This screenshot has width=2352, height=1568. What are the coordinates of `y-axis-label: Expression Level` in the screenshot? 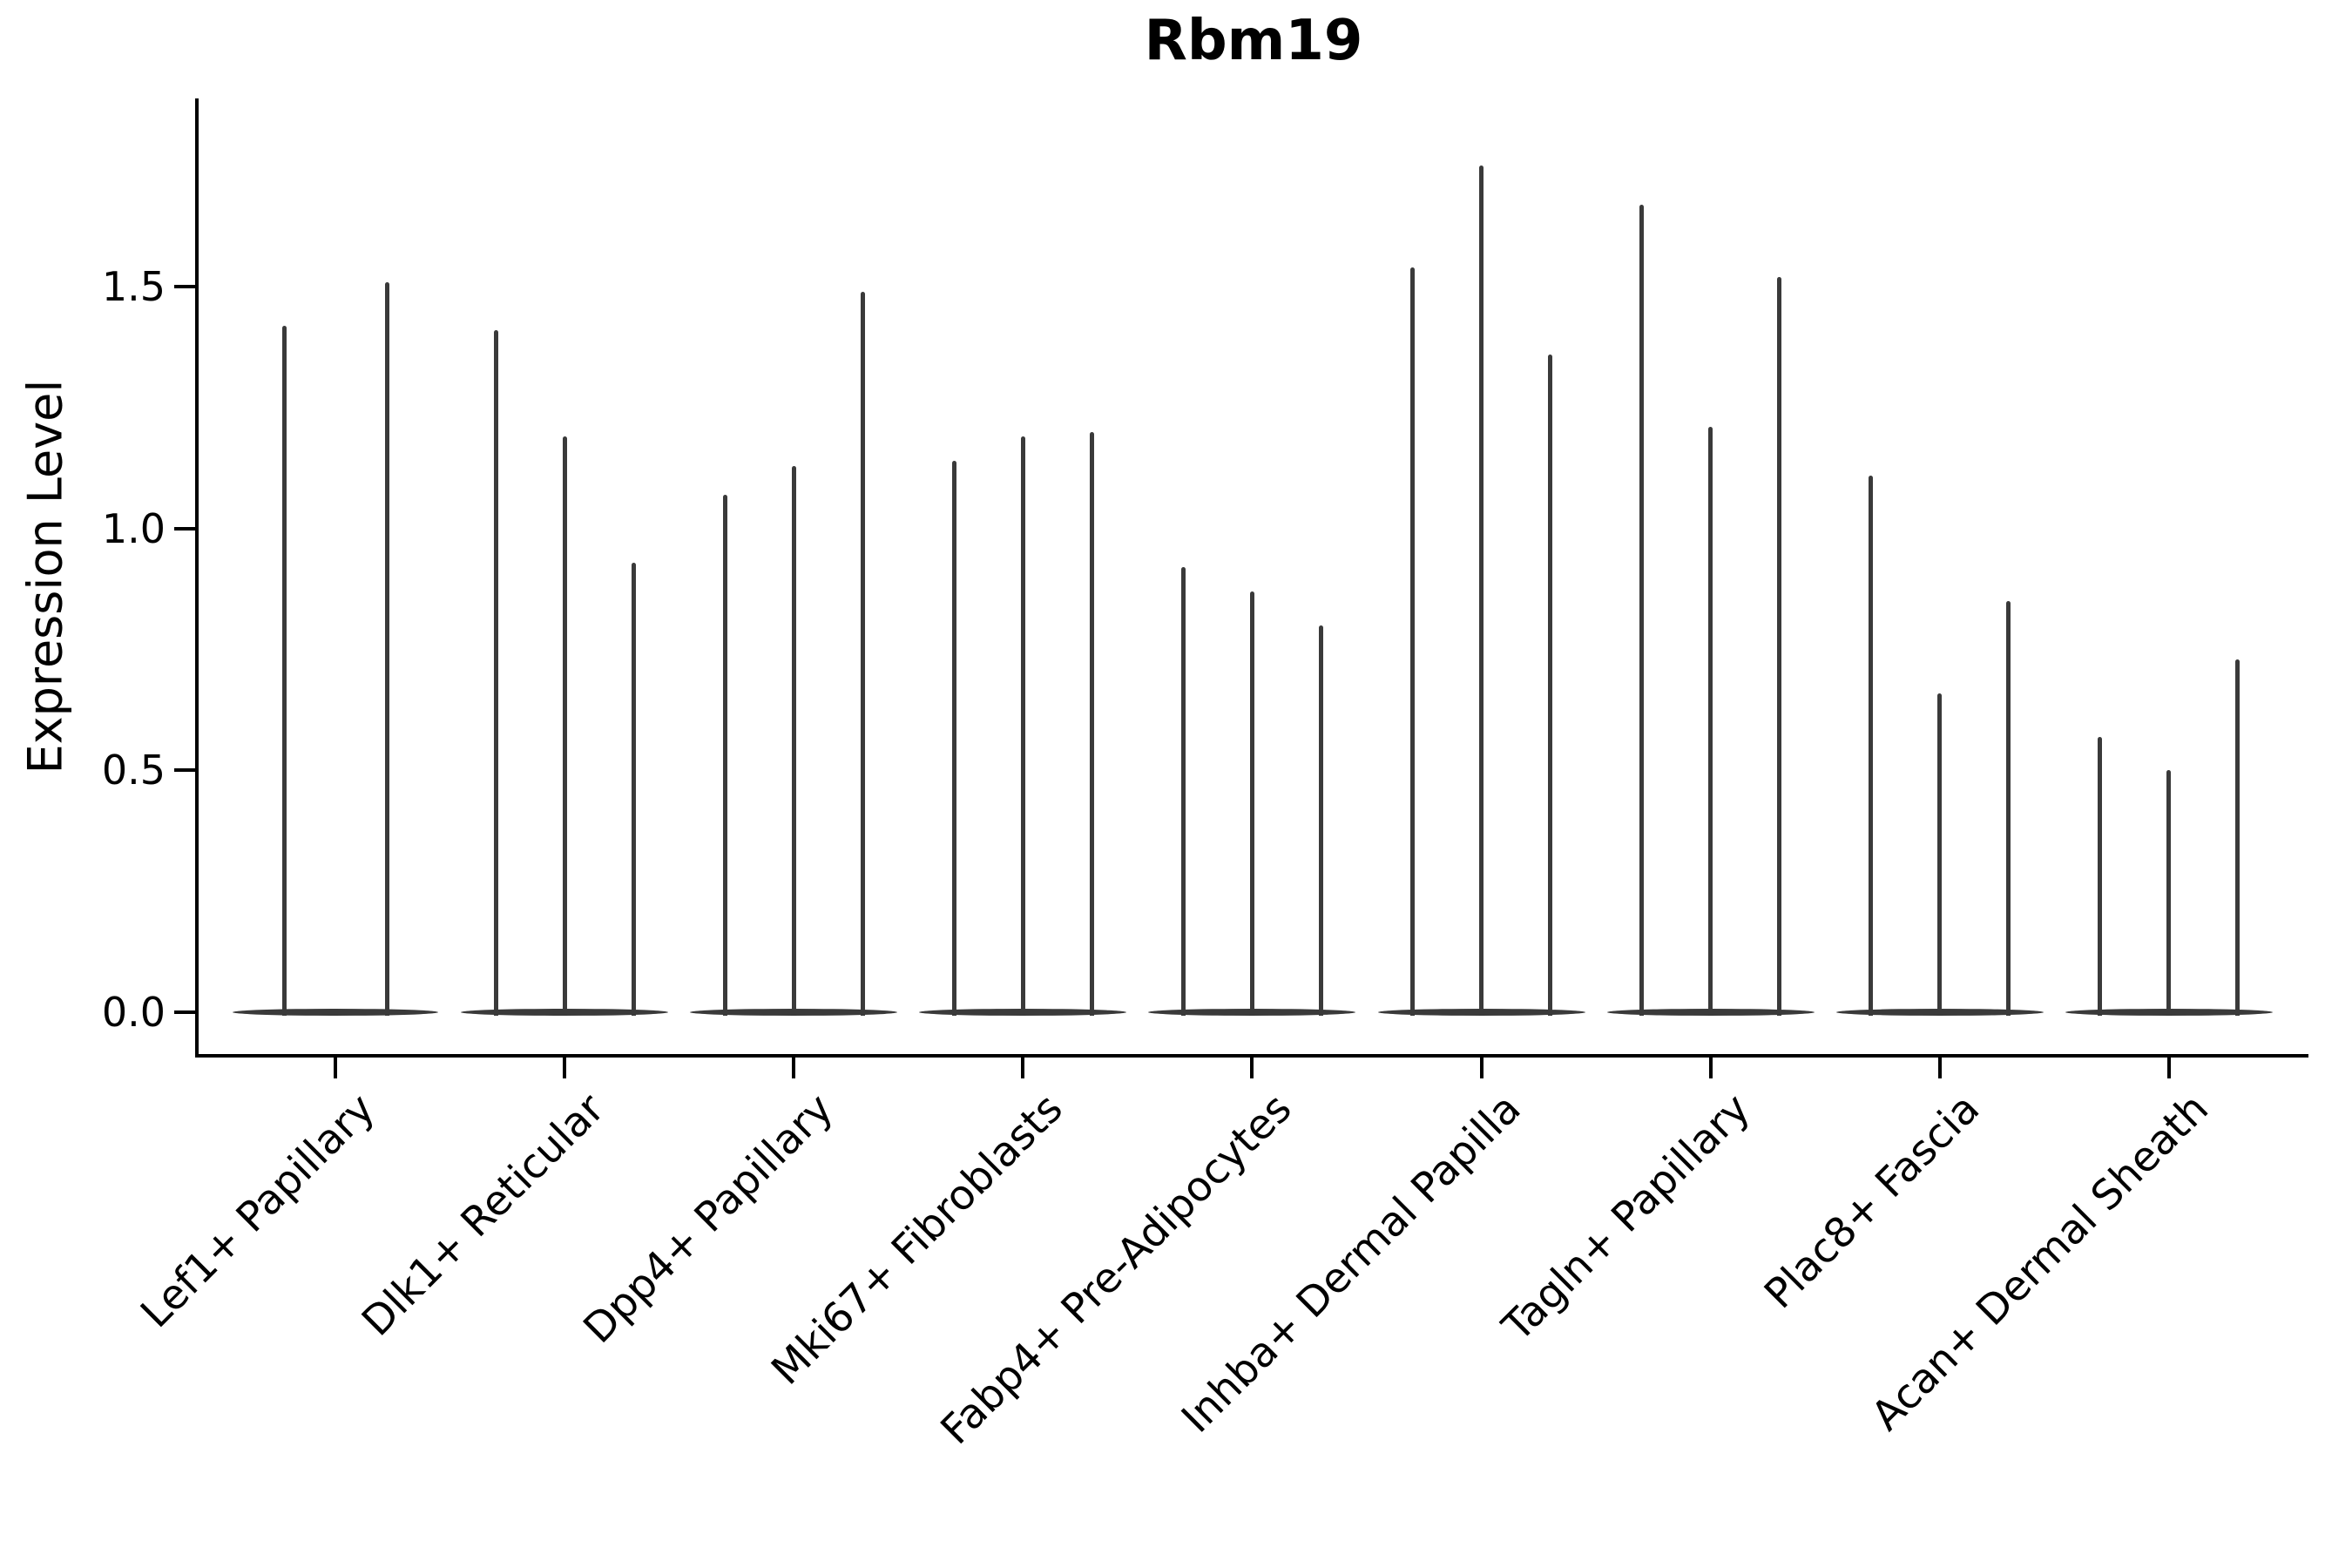 It's located at (45, 576).